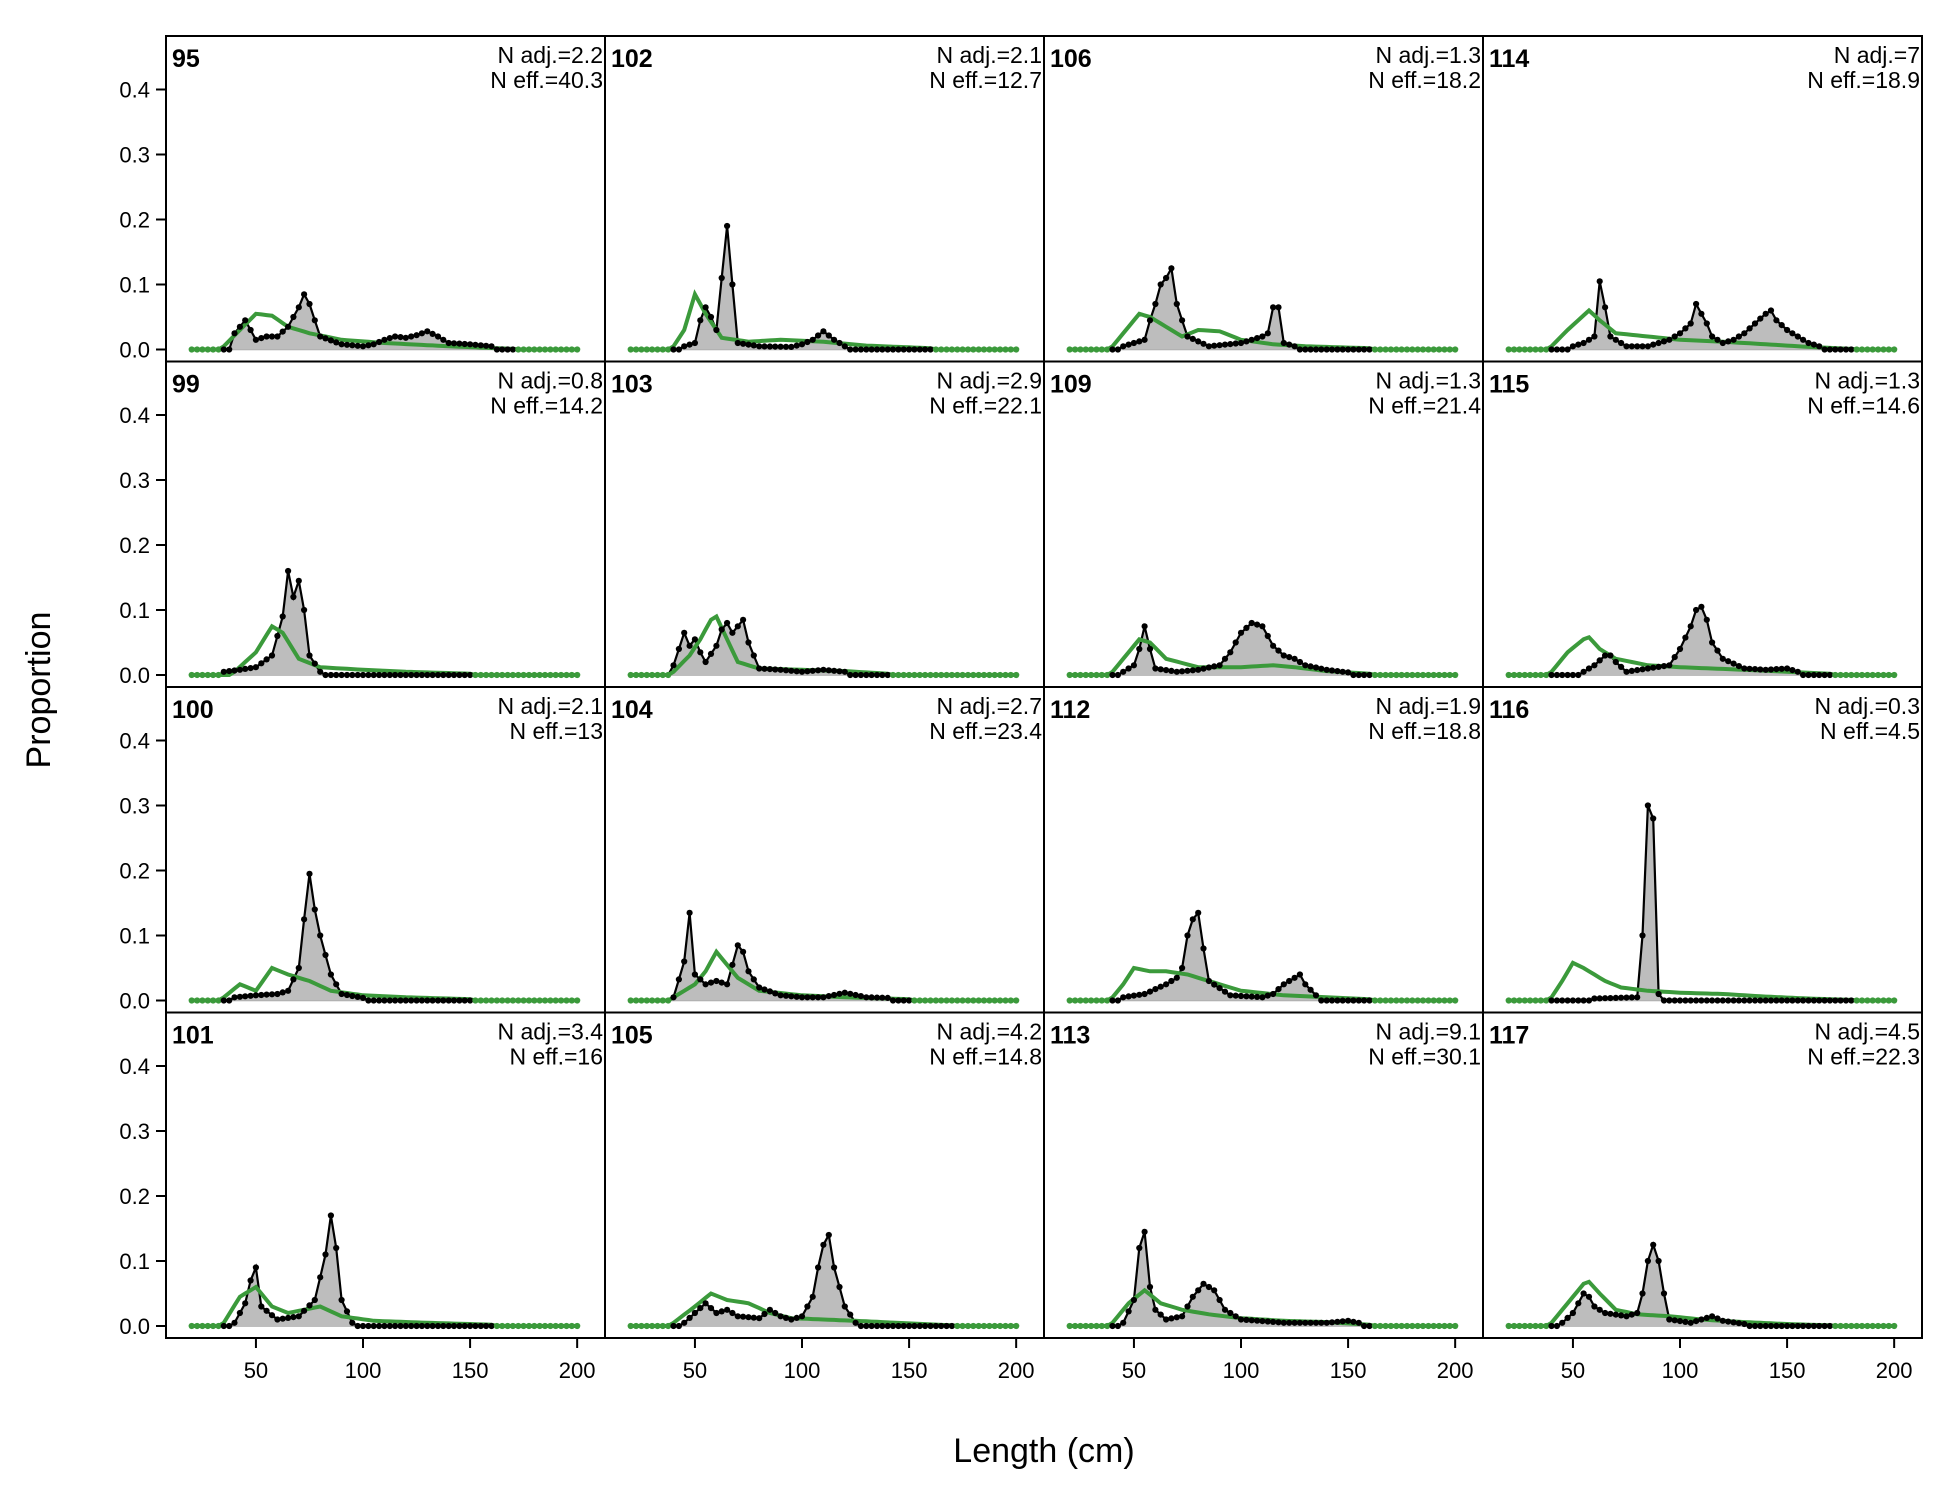 The height and width of the screenshot is (1500, 1950). Describe the element at coordinates (193, 710) in the screenshot. I see `panel-label: 100` at that location.